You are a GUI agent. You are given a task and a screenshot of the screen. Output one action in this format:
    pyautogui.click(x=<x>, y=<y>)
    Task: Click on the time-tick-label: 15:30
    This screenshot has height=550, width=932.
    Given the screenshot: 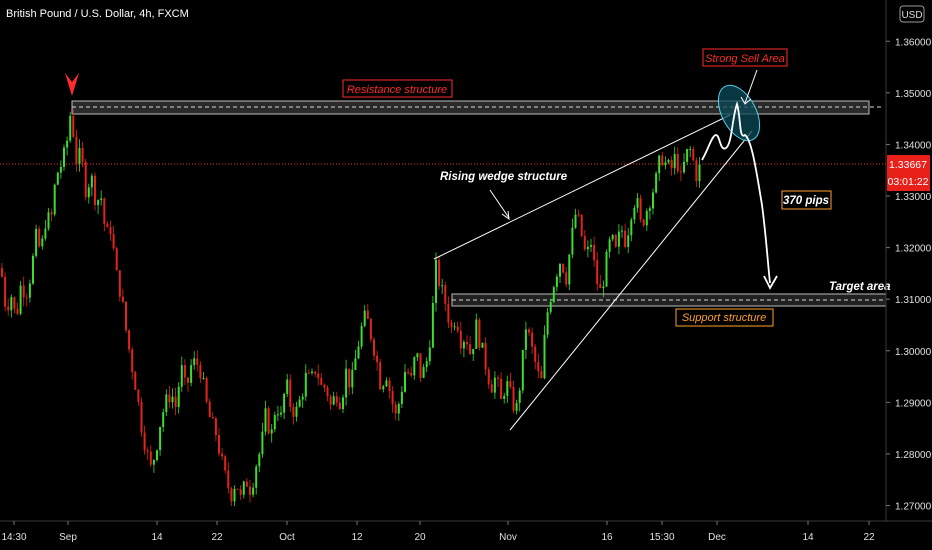 What is the action you would take?
    pyautogui.click(x=661, y=537)
    